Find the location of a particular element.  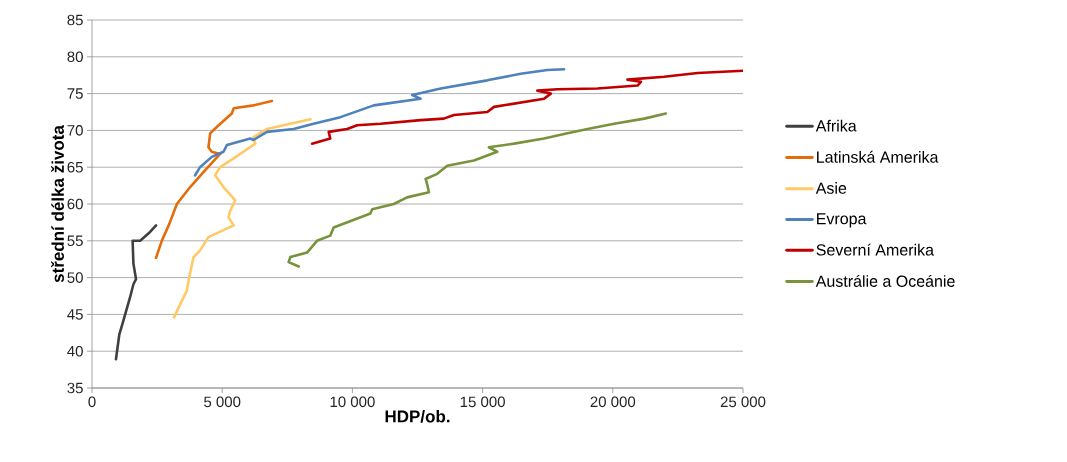

y-tick-label: 80 is located at coordinates (75, 57).